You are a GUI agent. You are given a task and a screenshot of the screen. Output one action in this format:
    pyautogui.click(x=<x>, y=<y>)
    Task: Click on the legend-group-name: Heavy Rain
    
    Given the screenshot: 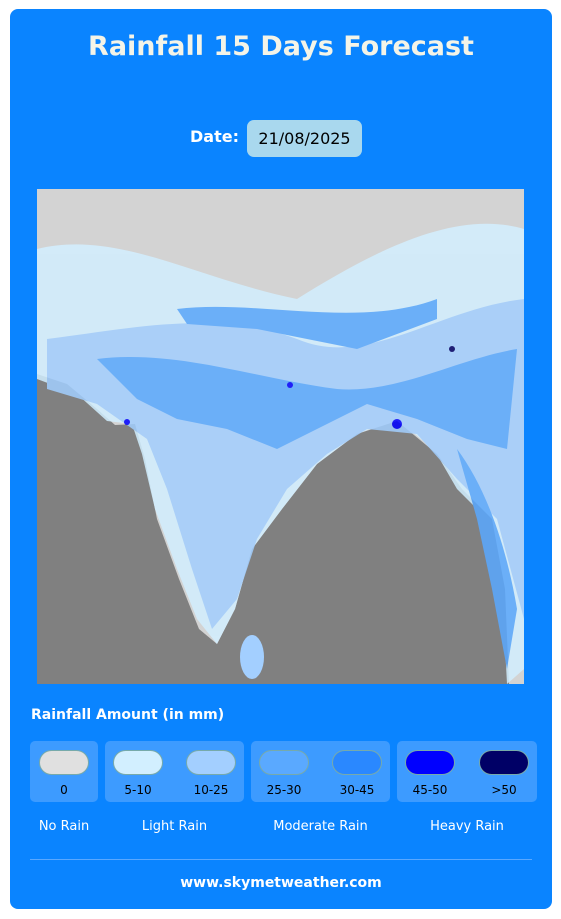 What is the action you would take?
    pyautogui.click(x=467, y=826)
    